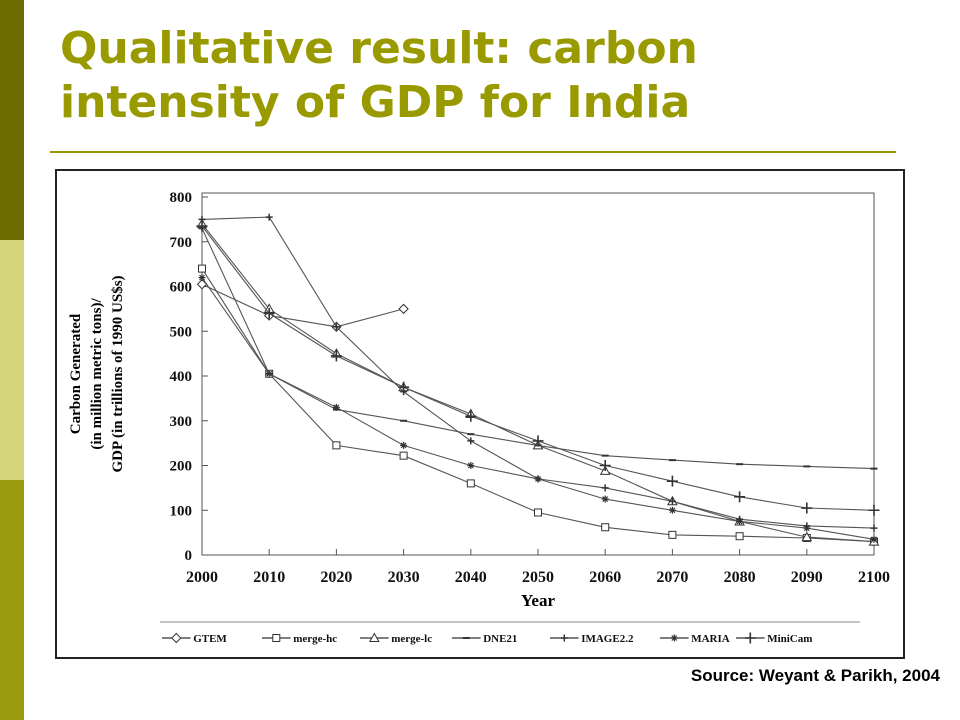  Describe the element at coordinates (500, 639) in the screenshot. I see `legend-label-3: DNE21` at that location.